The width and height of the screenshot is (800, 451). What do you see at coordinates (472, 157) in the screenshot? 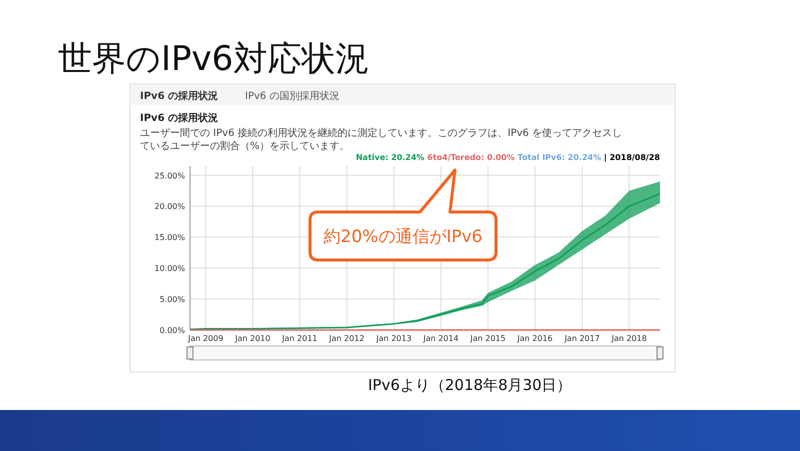
I see `text: 6to4/Teredo: 0.00%` at bounding box center [472, 157].